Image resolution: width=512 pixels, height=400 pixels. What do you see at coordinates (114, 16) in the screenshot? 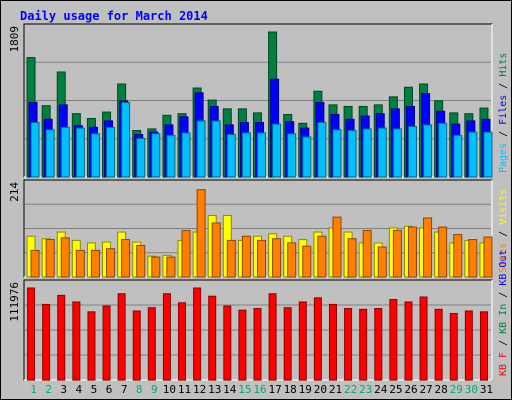
I see `chart-title: Daily usage for March 2014` at bounding box center [114, 16].